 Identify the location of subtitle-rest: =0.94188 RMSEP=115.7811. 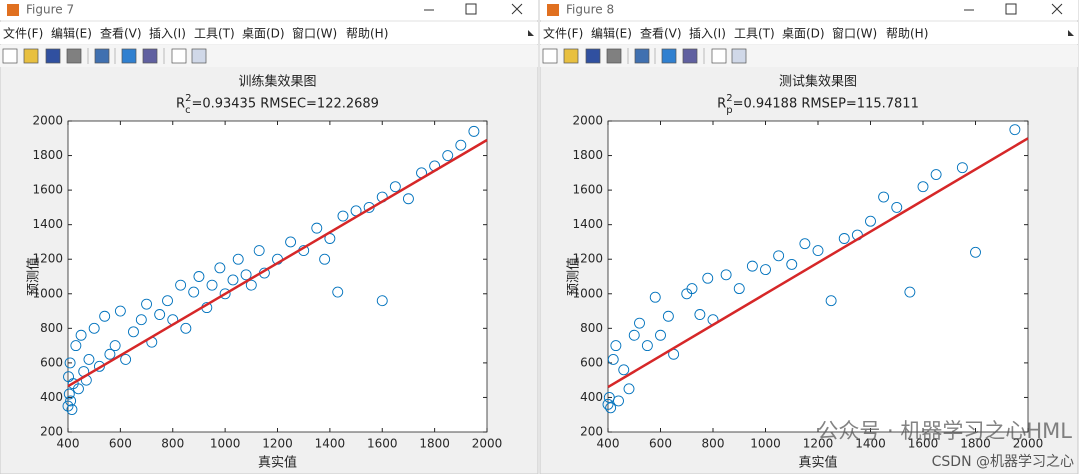
(826, 104).